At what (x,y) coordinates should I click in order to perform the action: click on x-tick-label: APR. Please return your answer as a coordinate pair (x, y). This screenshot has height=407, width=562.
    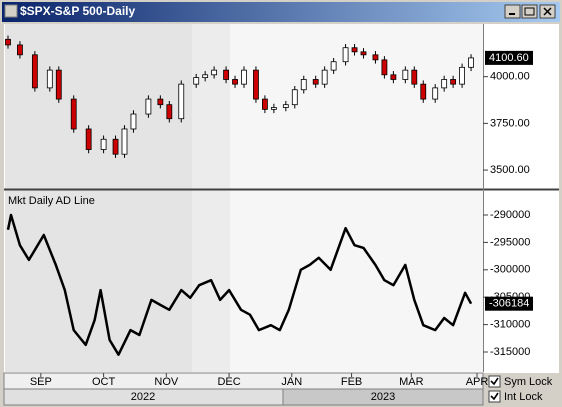
    Looking at the image, I should click on (477, 382).